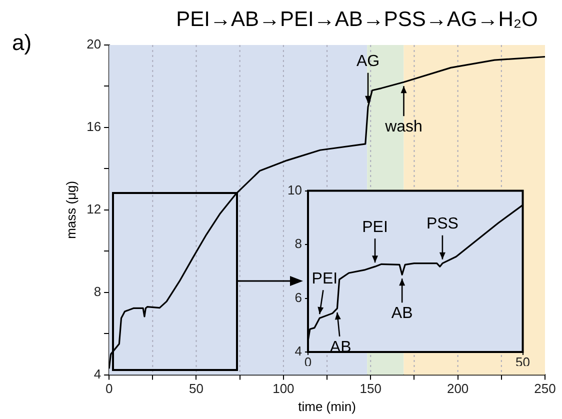  What do you see at coordinates (109, 388) in the screenshot?
I see `x-tick-label: 0` at bounding box center [109, 388].